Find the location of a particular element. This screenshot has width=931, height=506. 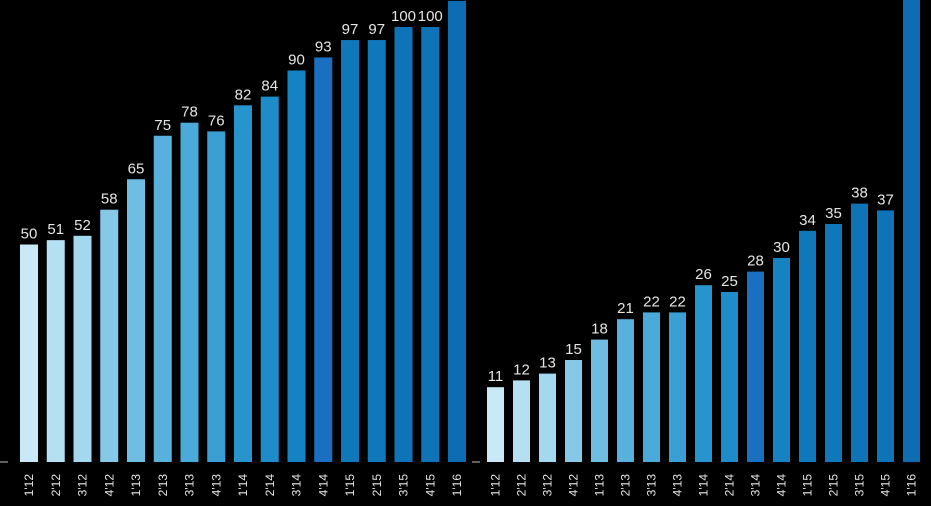

data-label: 11 is located at coordinates (496, 376).